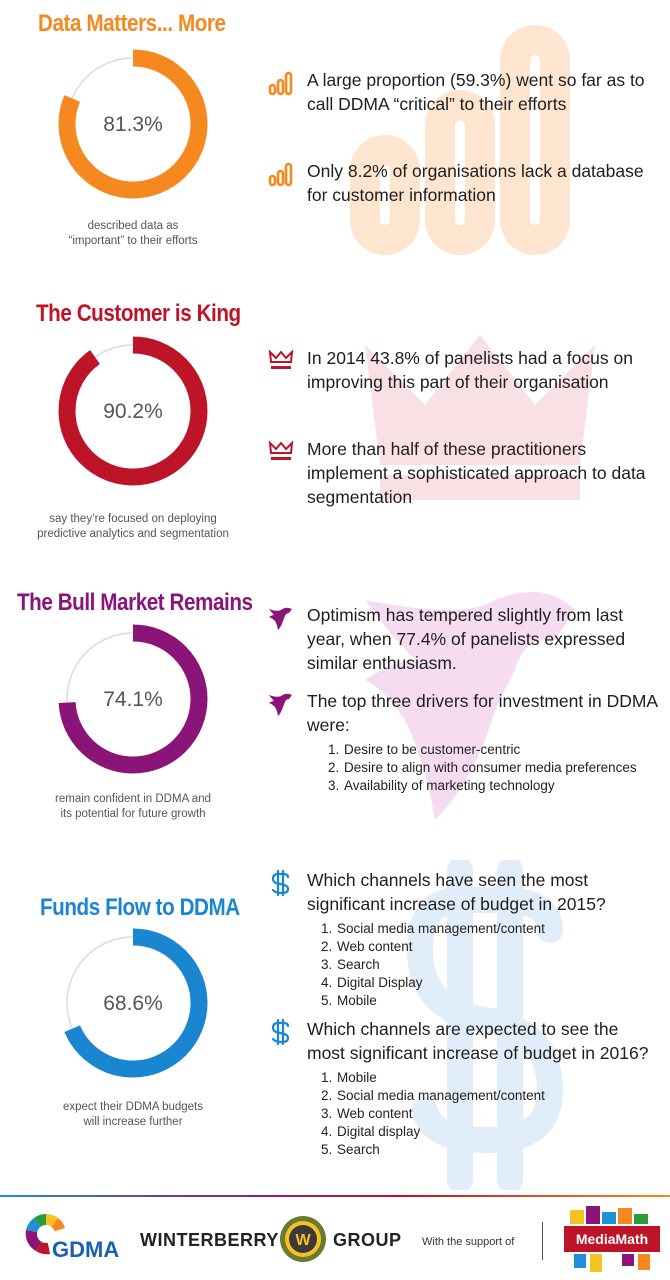  I want to click on list-item: 1. Desire to be customer-centric, so click(493, 750).